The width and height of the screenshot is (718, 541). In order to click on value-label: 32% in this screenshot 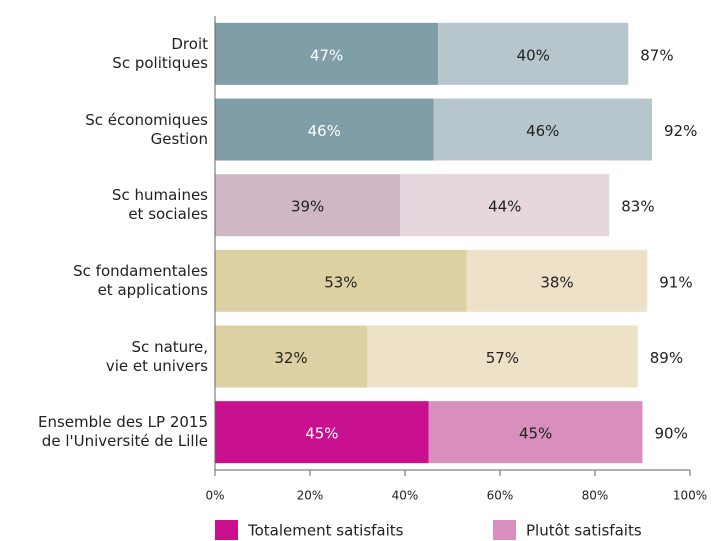, I will do `click(290, 358)`.